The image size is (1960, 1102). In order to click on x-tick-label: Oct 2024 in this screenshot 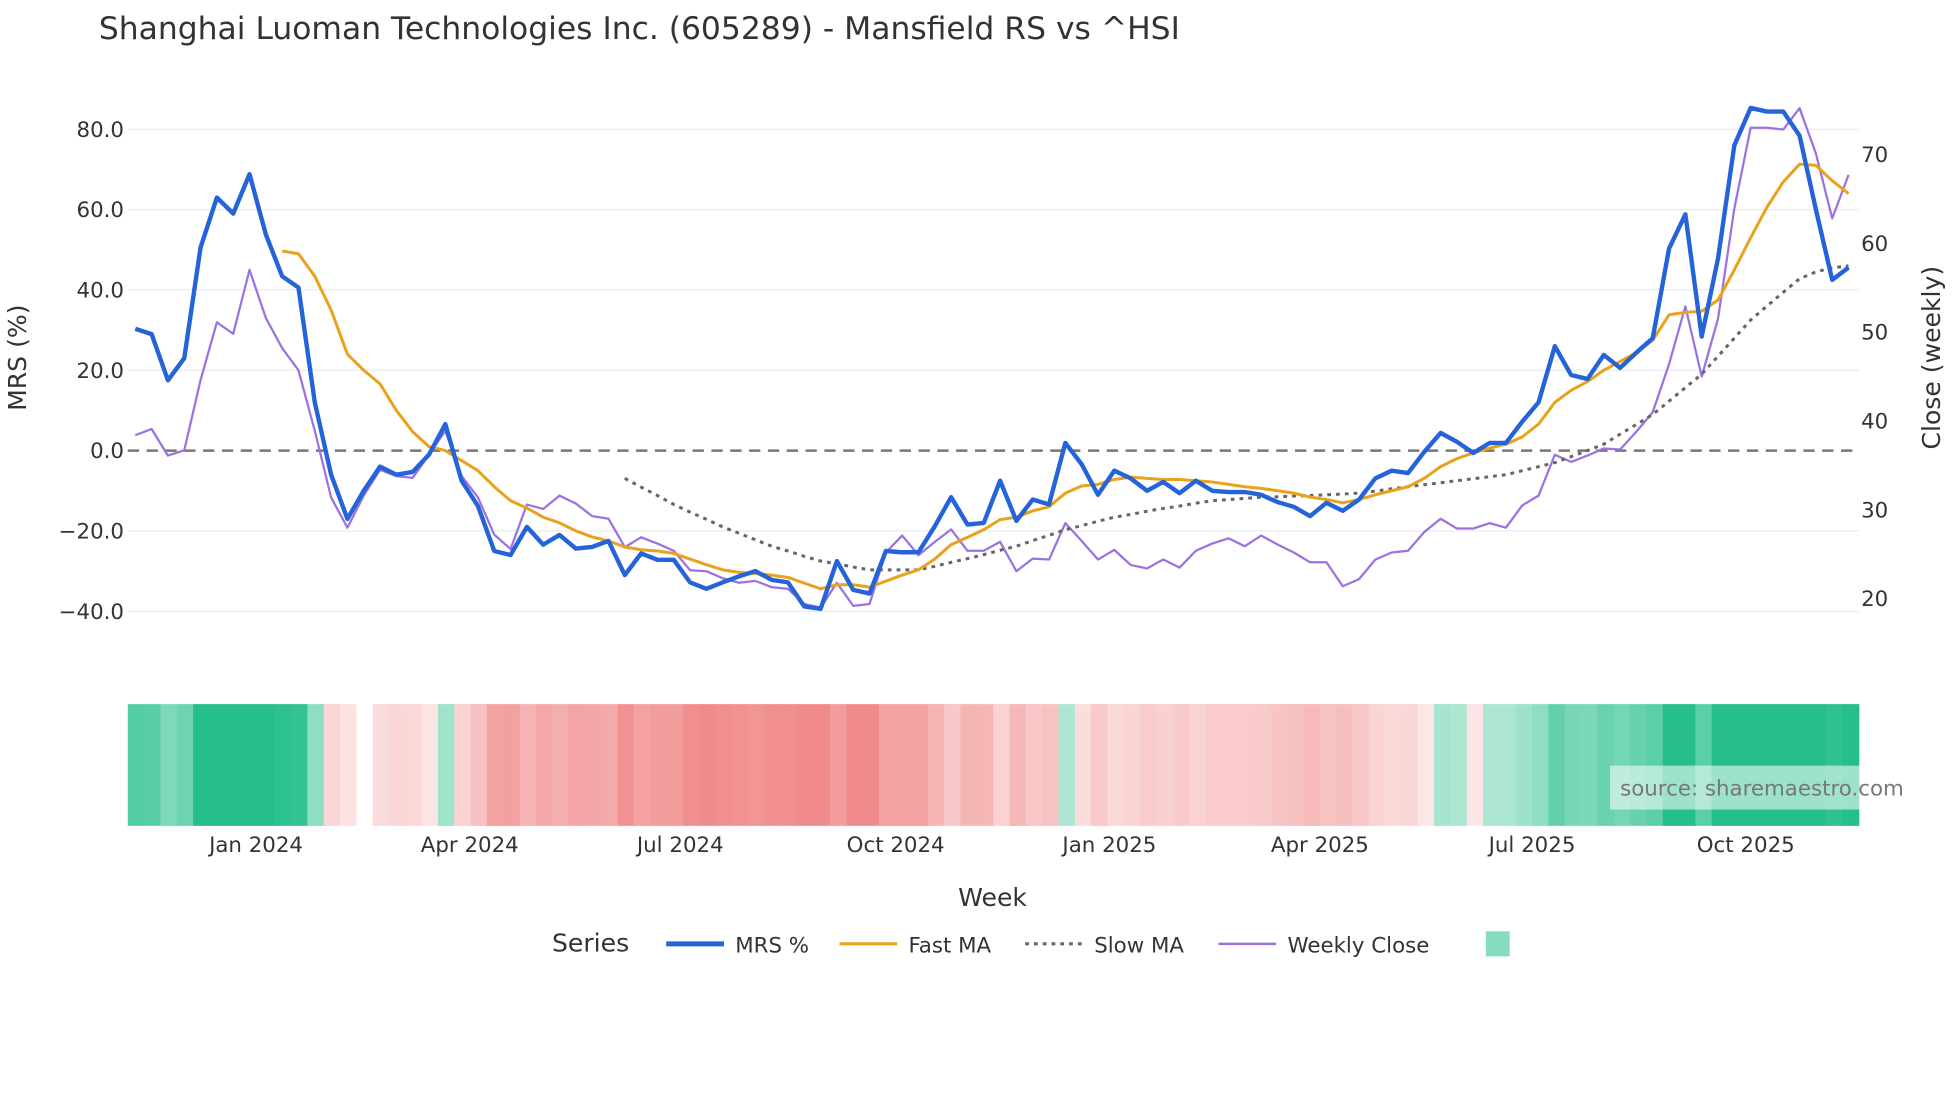, I will do `click(896, 845)`.